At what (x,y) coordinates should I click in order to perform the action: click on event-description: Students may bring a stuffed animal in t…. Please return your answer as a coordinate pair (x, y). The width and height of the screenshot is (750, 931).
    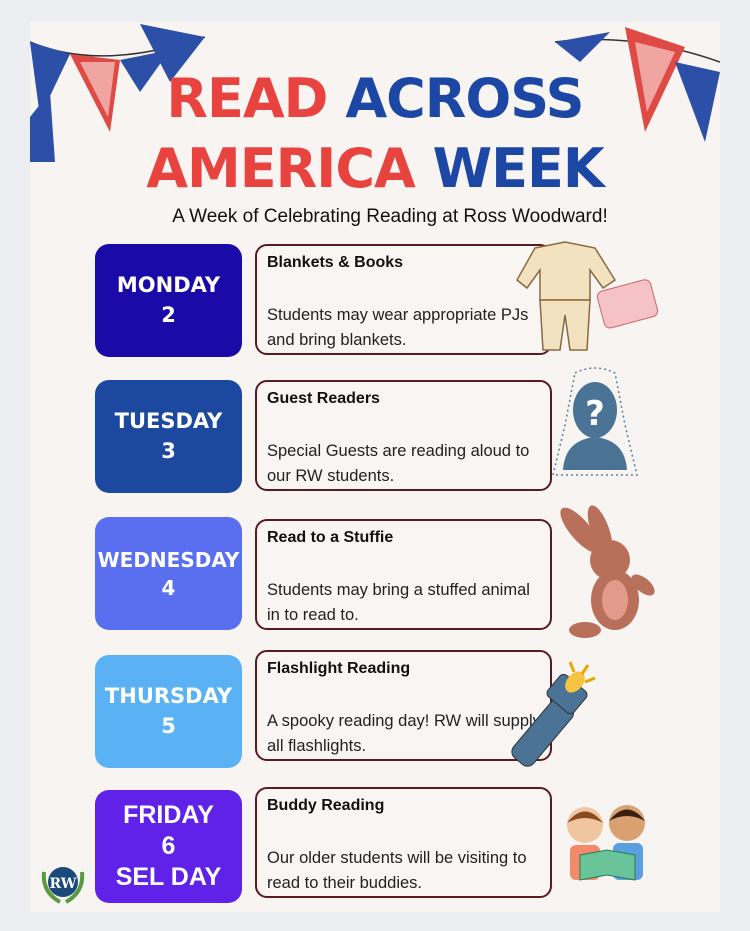
    Looking at the image, I should click on (398, 602).